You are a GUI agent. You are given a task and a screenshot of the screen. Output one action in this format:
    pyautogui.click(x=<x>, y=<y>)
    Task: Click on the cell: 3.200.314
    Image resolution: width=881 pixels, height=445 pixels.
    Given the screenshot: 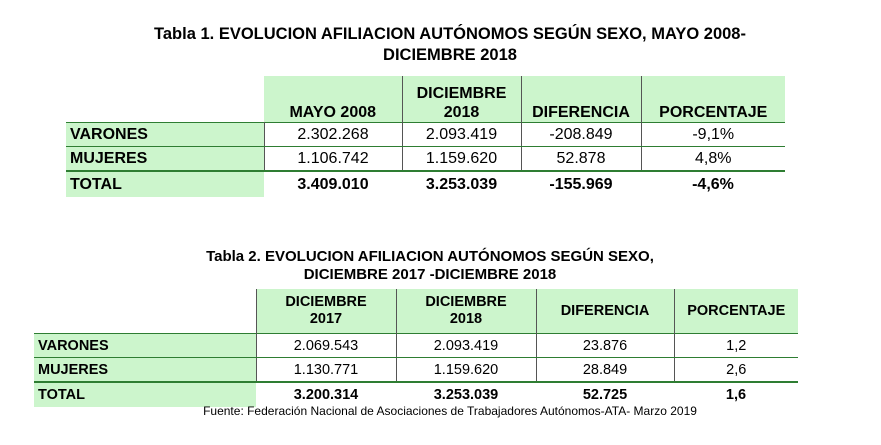 What is the action you would take?
    pyautogui.click(x=326, y=395)
    